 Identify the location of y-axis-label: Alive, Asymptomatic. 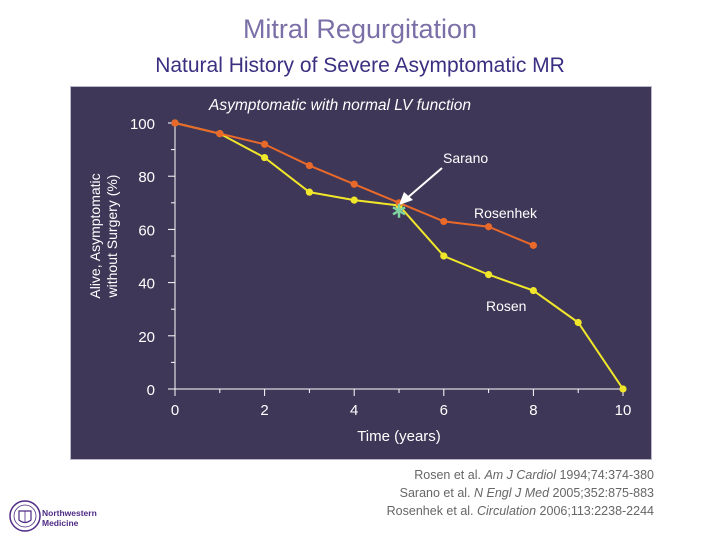
(95, 235).